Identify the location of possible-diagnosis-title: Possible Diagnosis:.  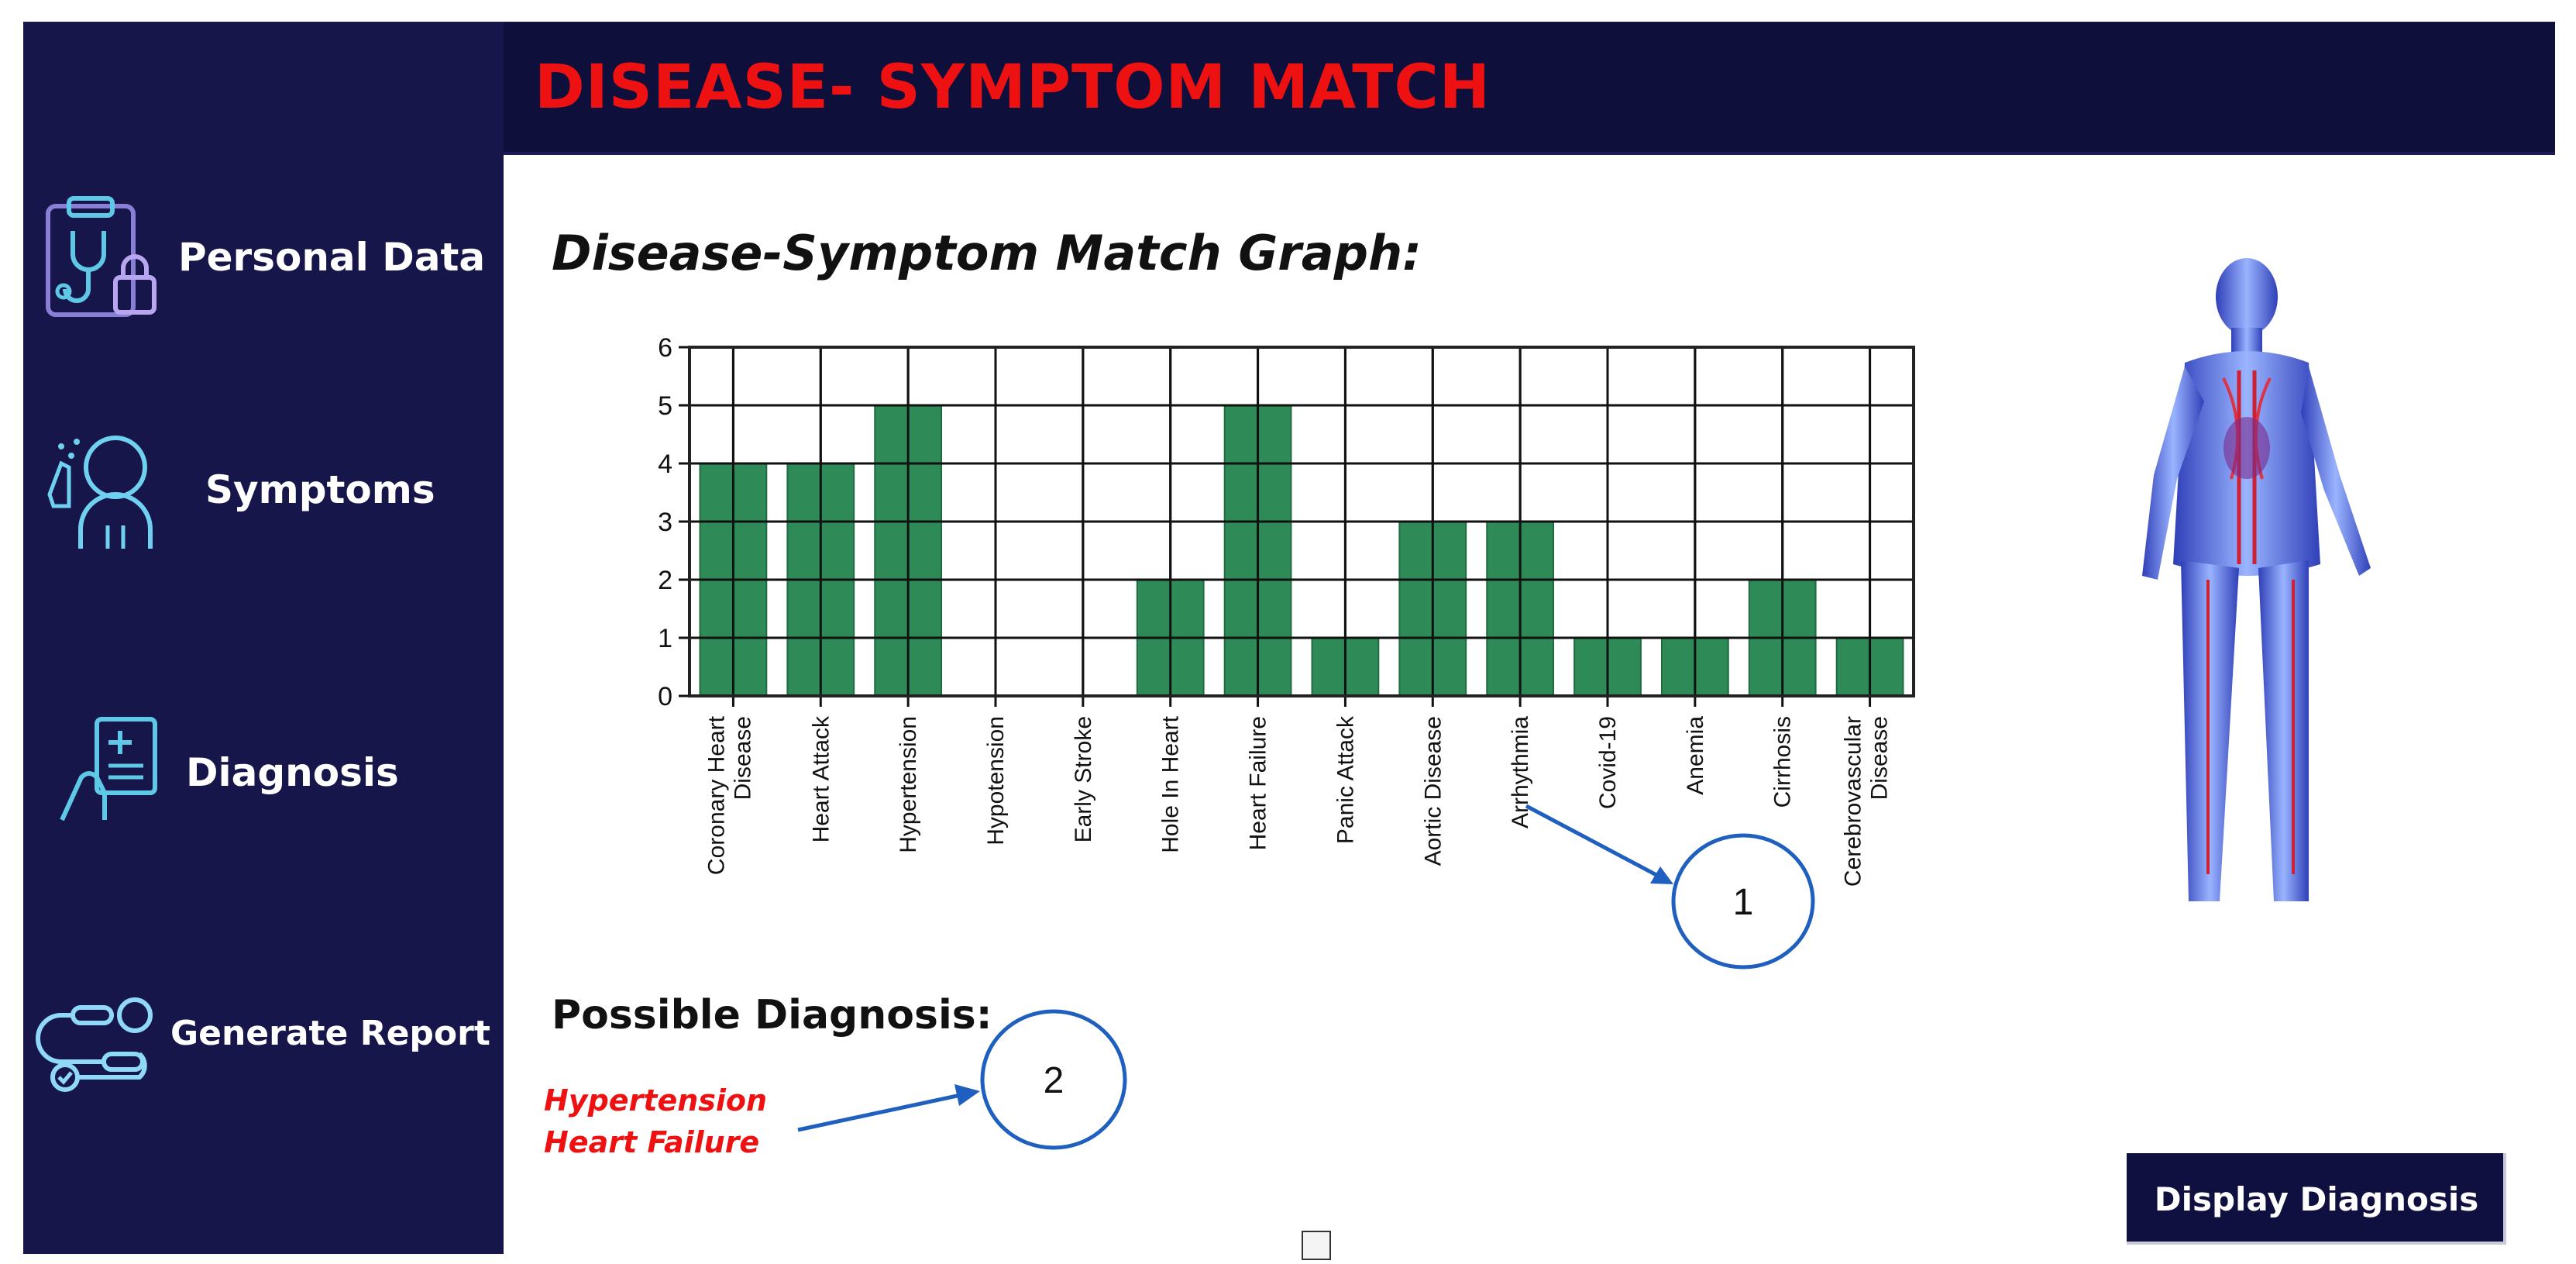
(772, 1015).